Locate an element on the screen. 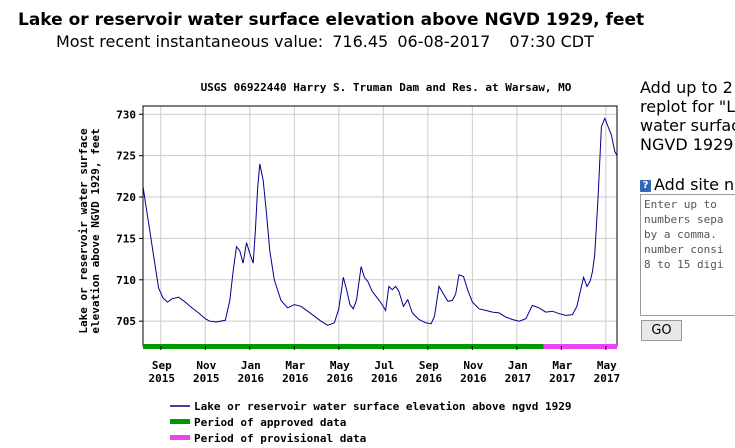 Image resolution: width=735 pixels, height=448 pixels. most-recent-number: 716.45 is located at coordinates (360, 41).